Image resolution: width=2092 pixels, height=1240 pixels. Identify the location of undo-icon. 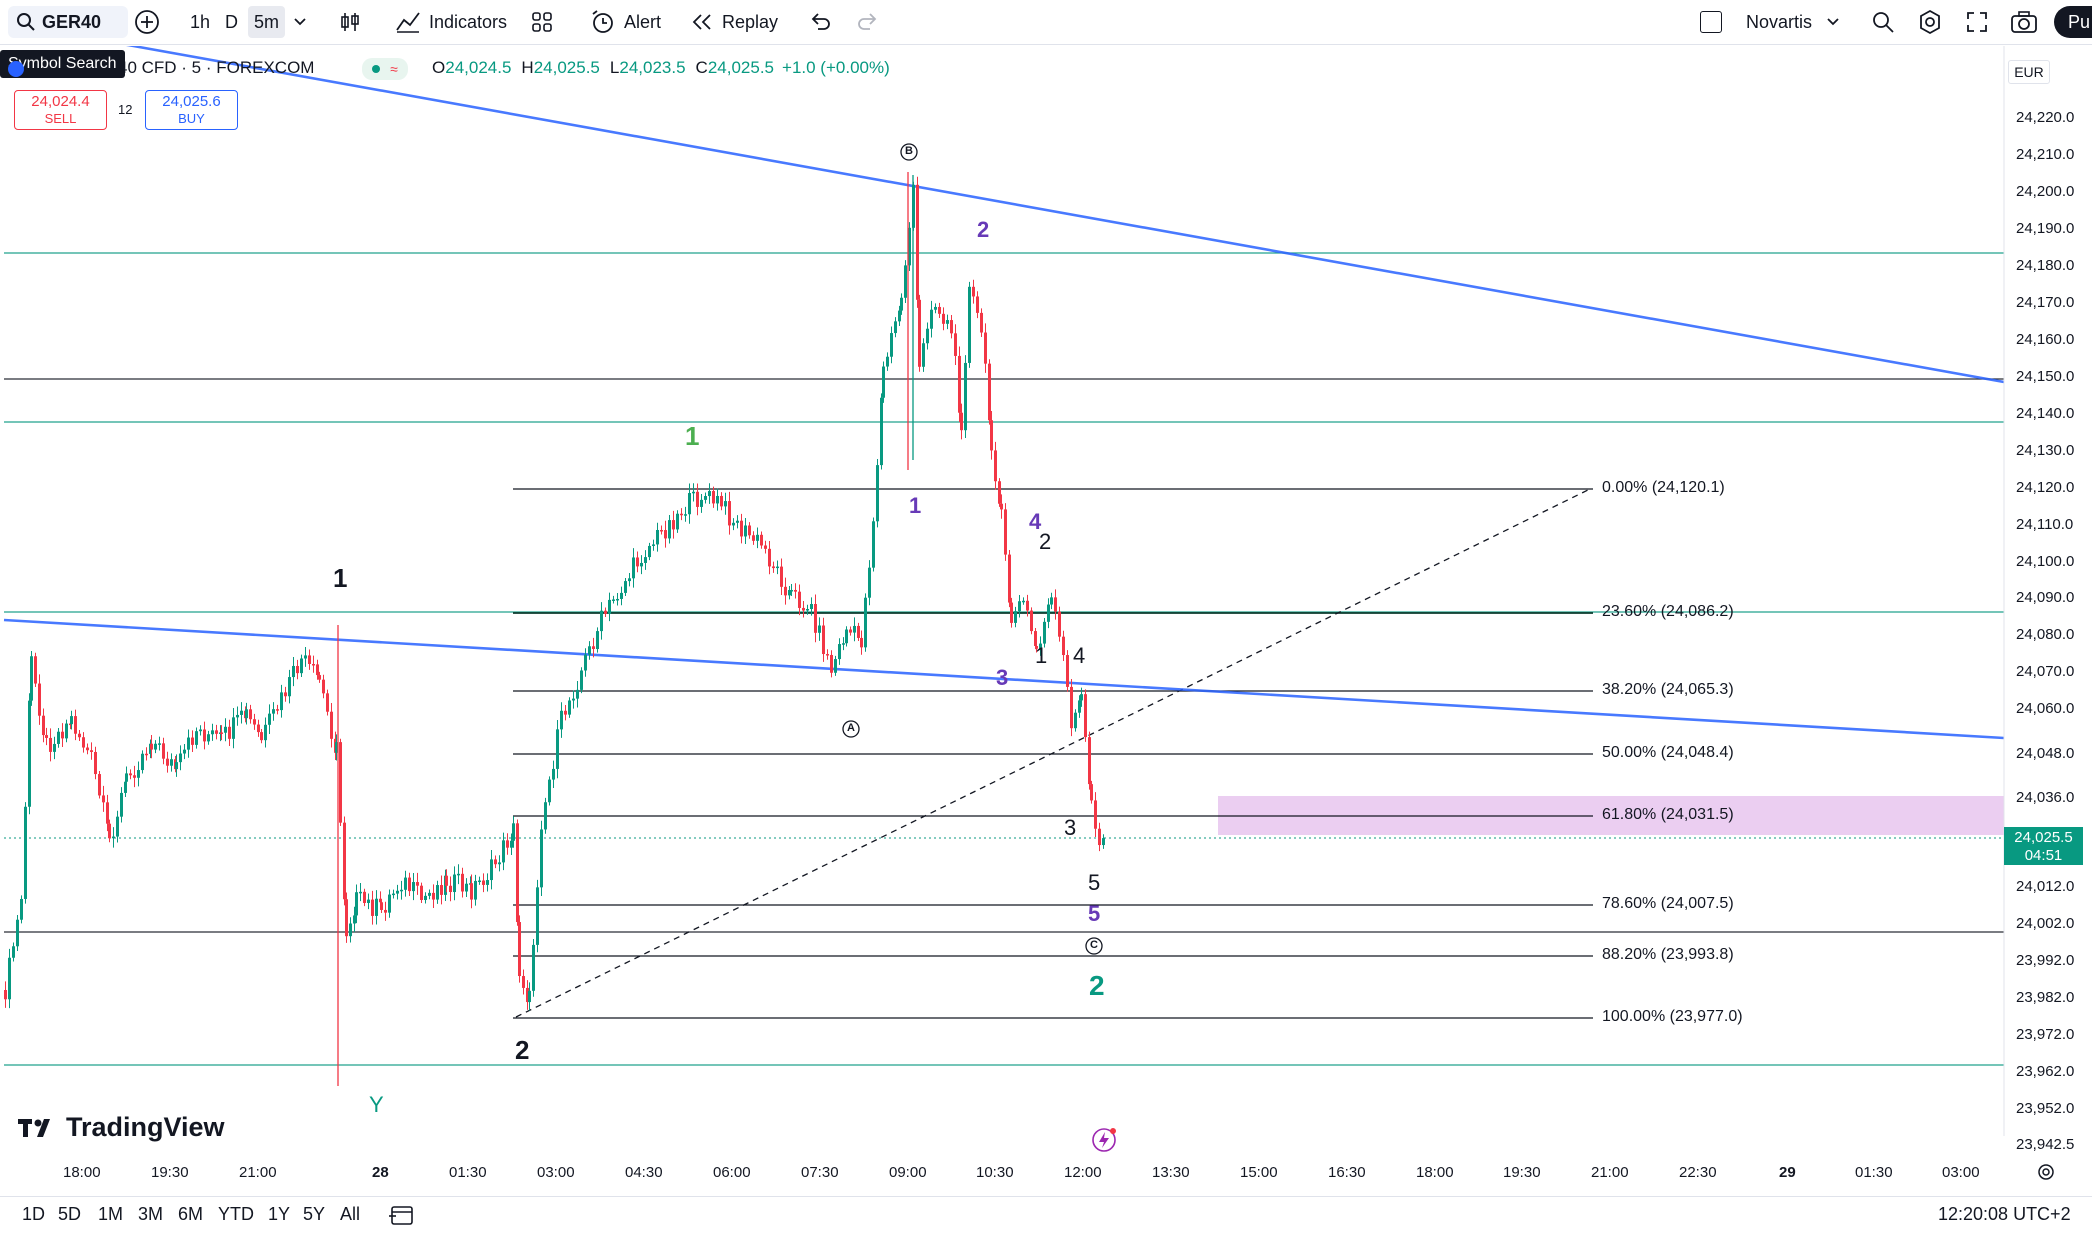
(820, 21).